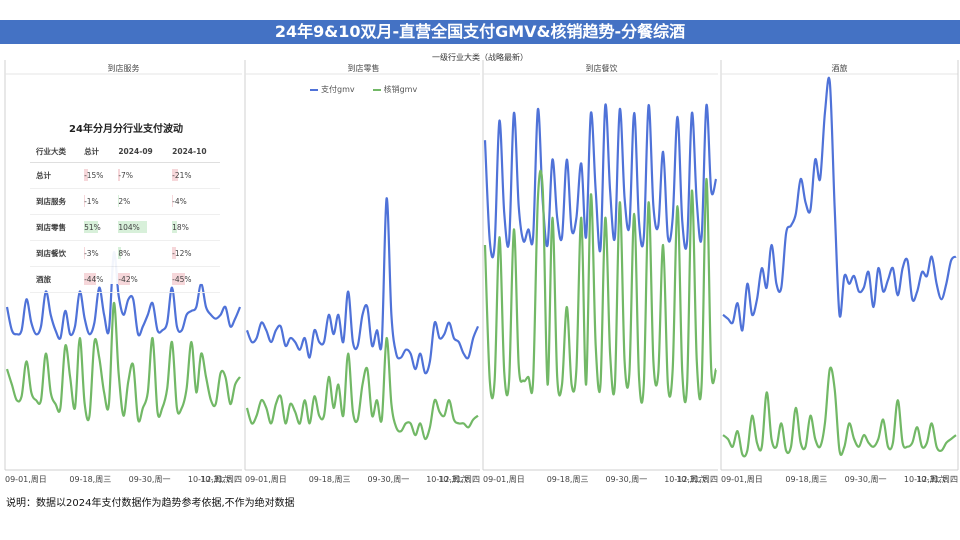 The width and height of the screenshot is (960, 540). I want to click on table-cell-text: -42%, so click(128, 279).